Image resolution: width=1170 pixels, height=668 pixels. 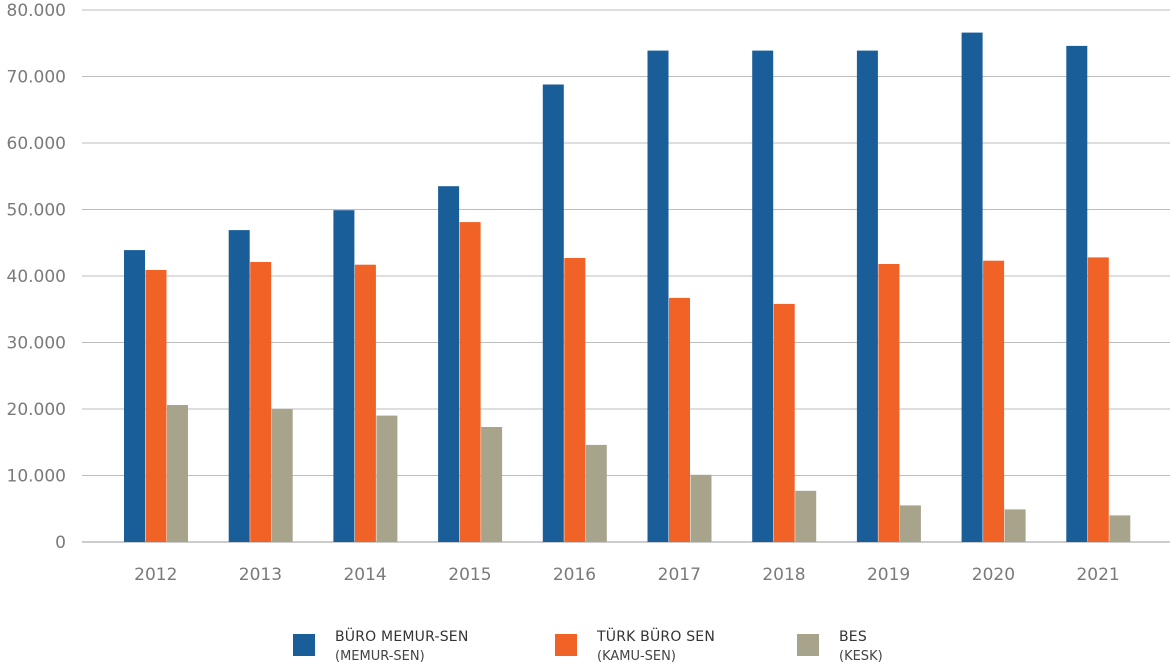 What do you see at coordinates (36, 344) in the screenshot?
I see `y-tick-label: 30.000` at bounding box center [36, 344].